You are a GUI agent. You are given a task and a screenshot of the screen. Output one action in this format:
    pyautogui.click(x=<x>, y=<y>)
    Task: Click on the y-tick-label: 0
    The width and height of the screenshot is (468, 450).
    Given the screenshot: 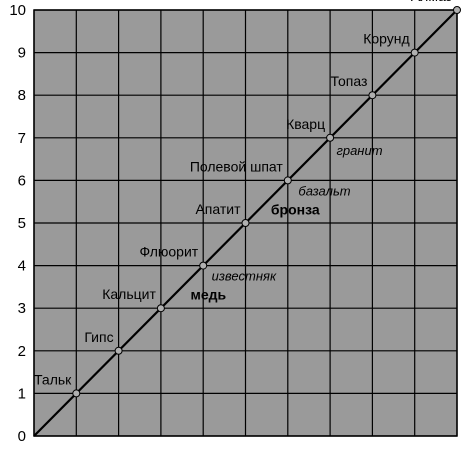 What is the action you would take?
    pyautogui.click(x=22, y=436)
    